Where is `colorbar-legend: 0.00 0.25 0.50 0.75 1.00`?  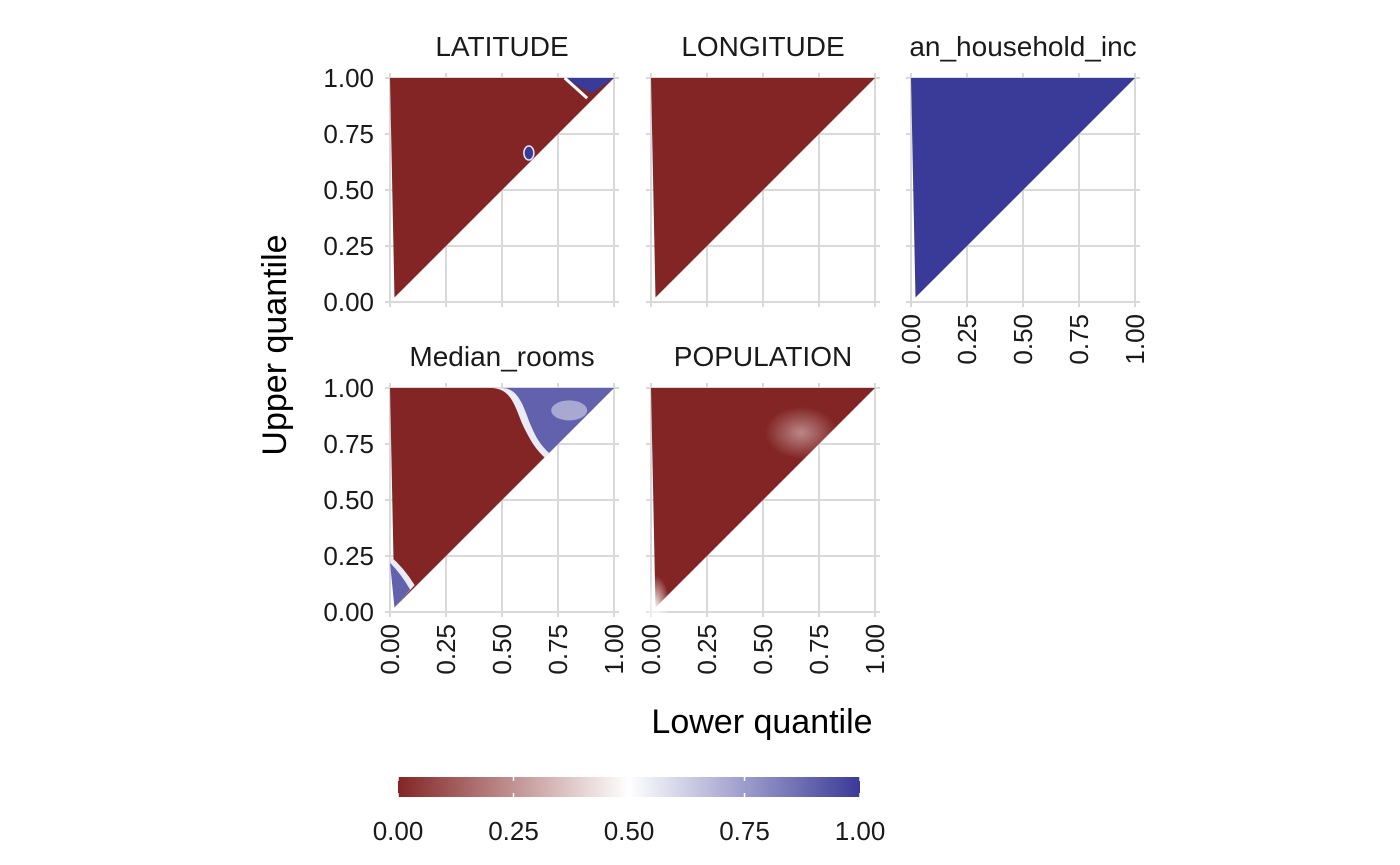
colorbar-legend: 0.00 0.25 0.50 0.75 1.00 is located at coordinates (629, 811).